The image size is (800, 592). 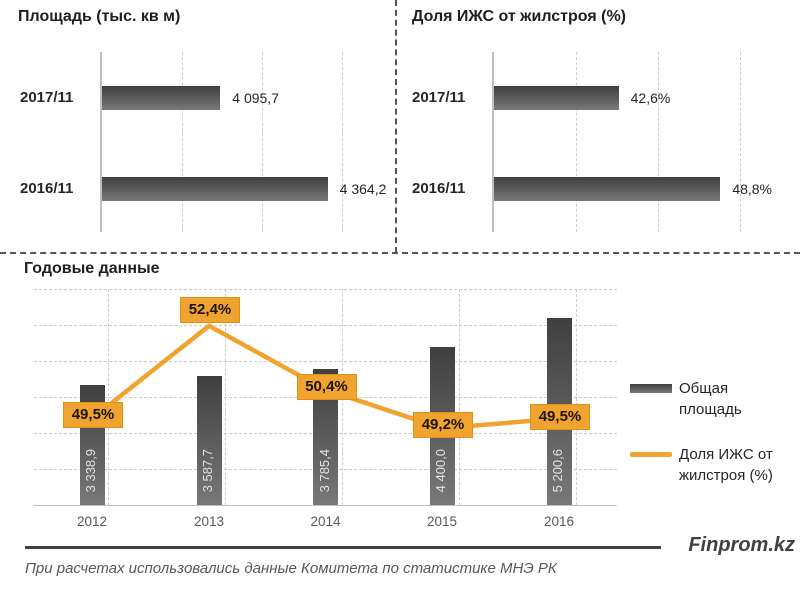 I want to click on value-label: 4 364,2, so click(x=363, y=189).